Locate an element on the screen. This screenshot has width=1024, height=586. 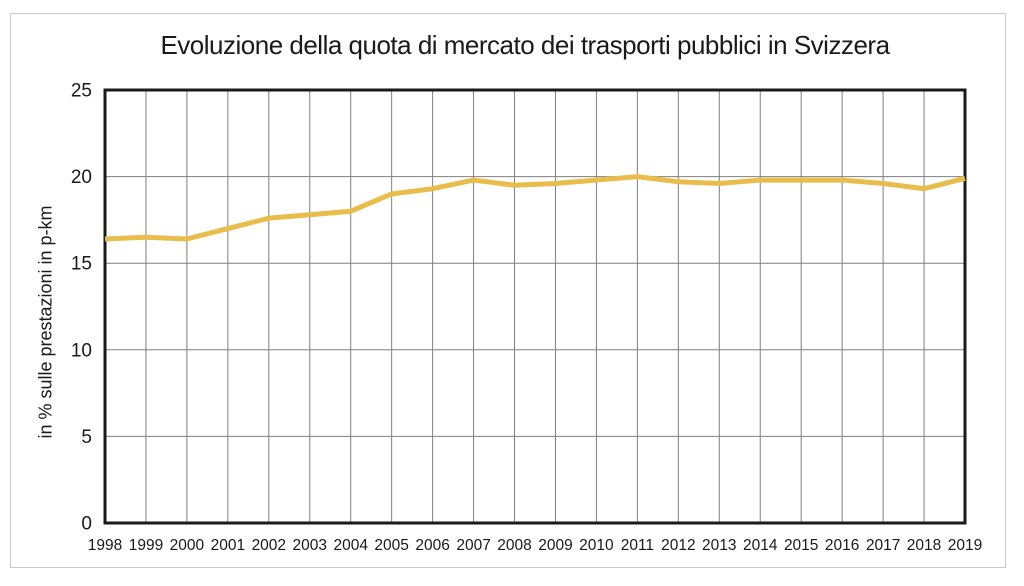
y-tick-label: 15 is located at coordinates (81, 264).